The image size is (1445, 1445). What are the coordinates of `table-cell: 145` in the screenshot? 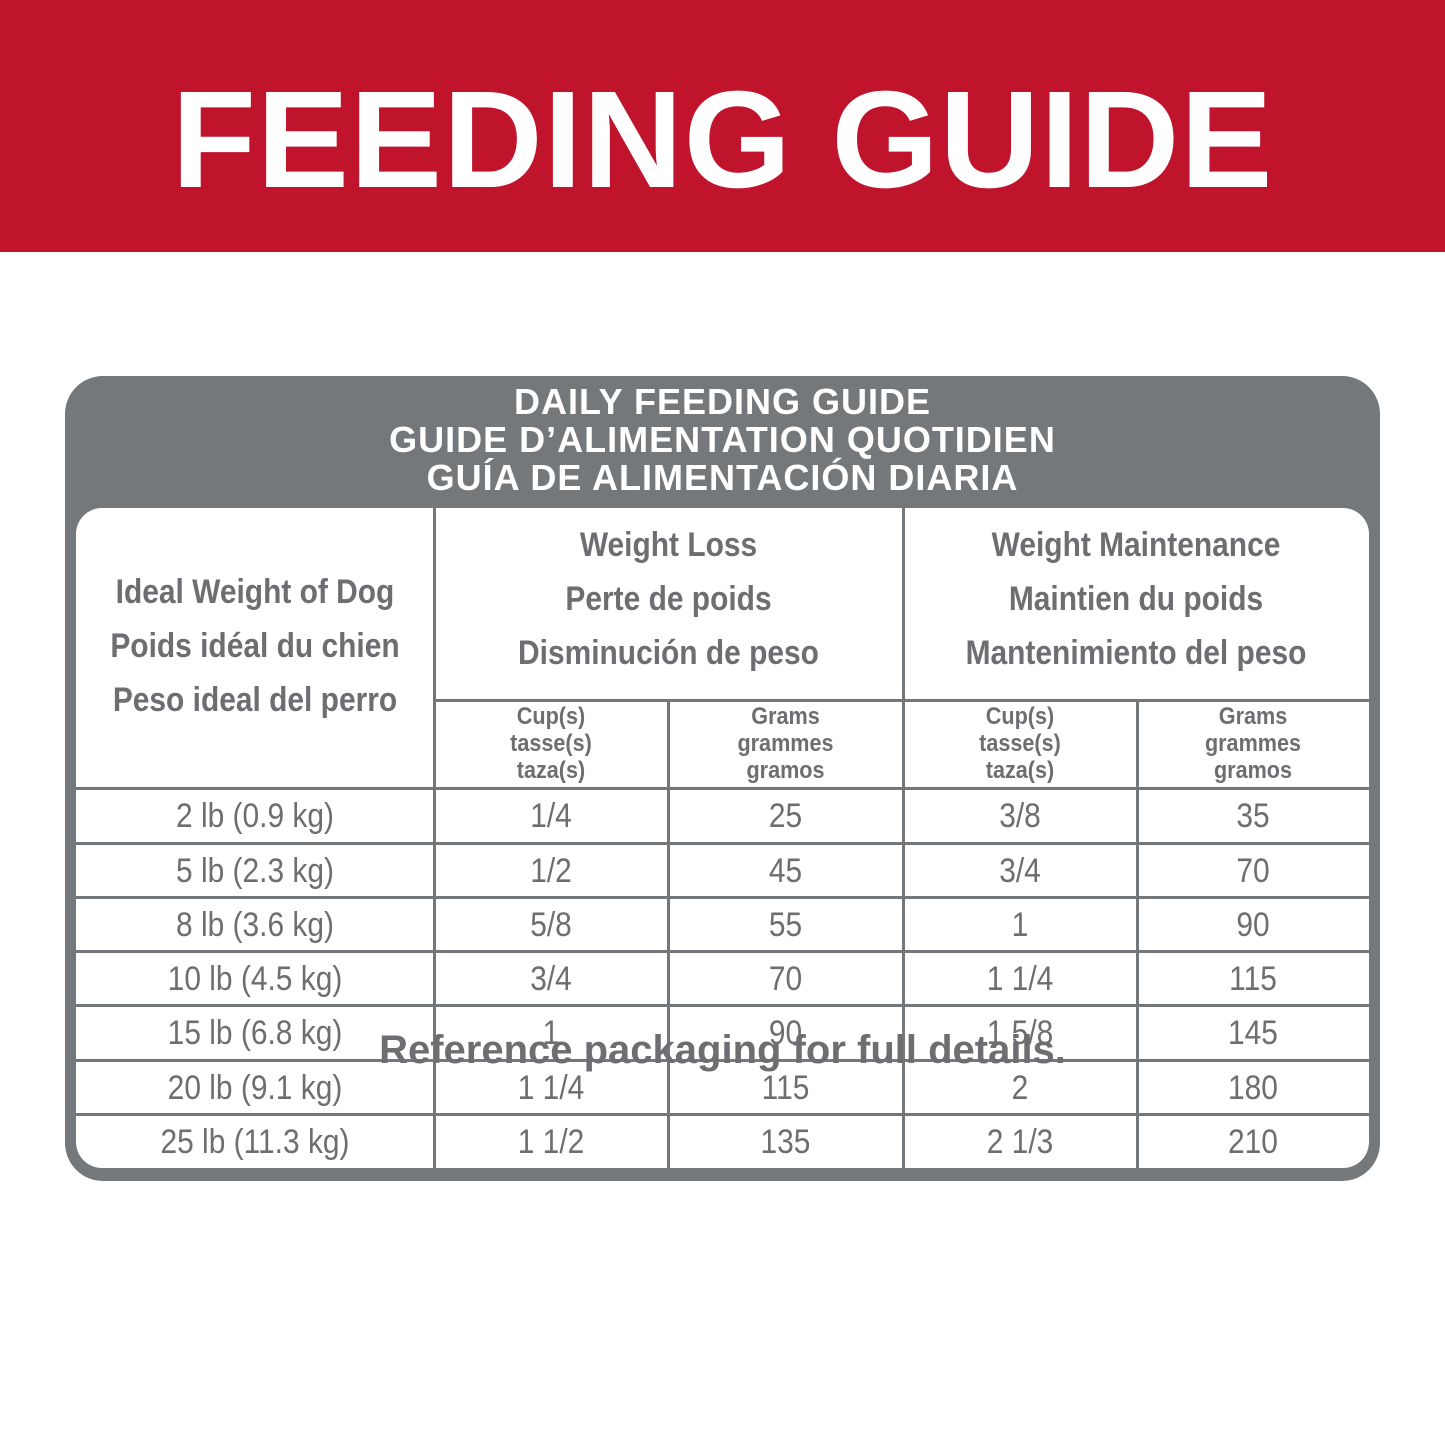 It's located at (1253, 1033).